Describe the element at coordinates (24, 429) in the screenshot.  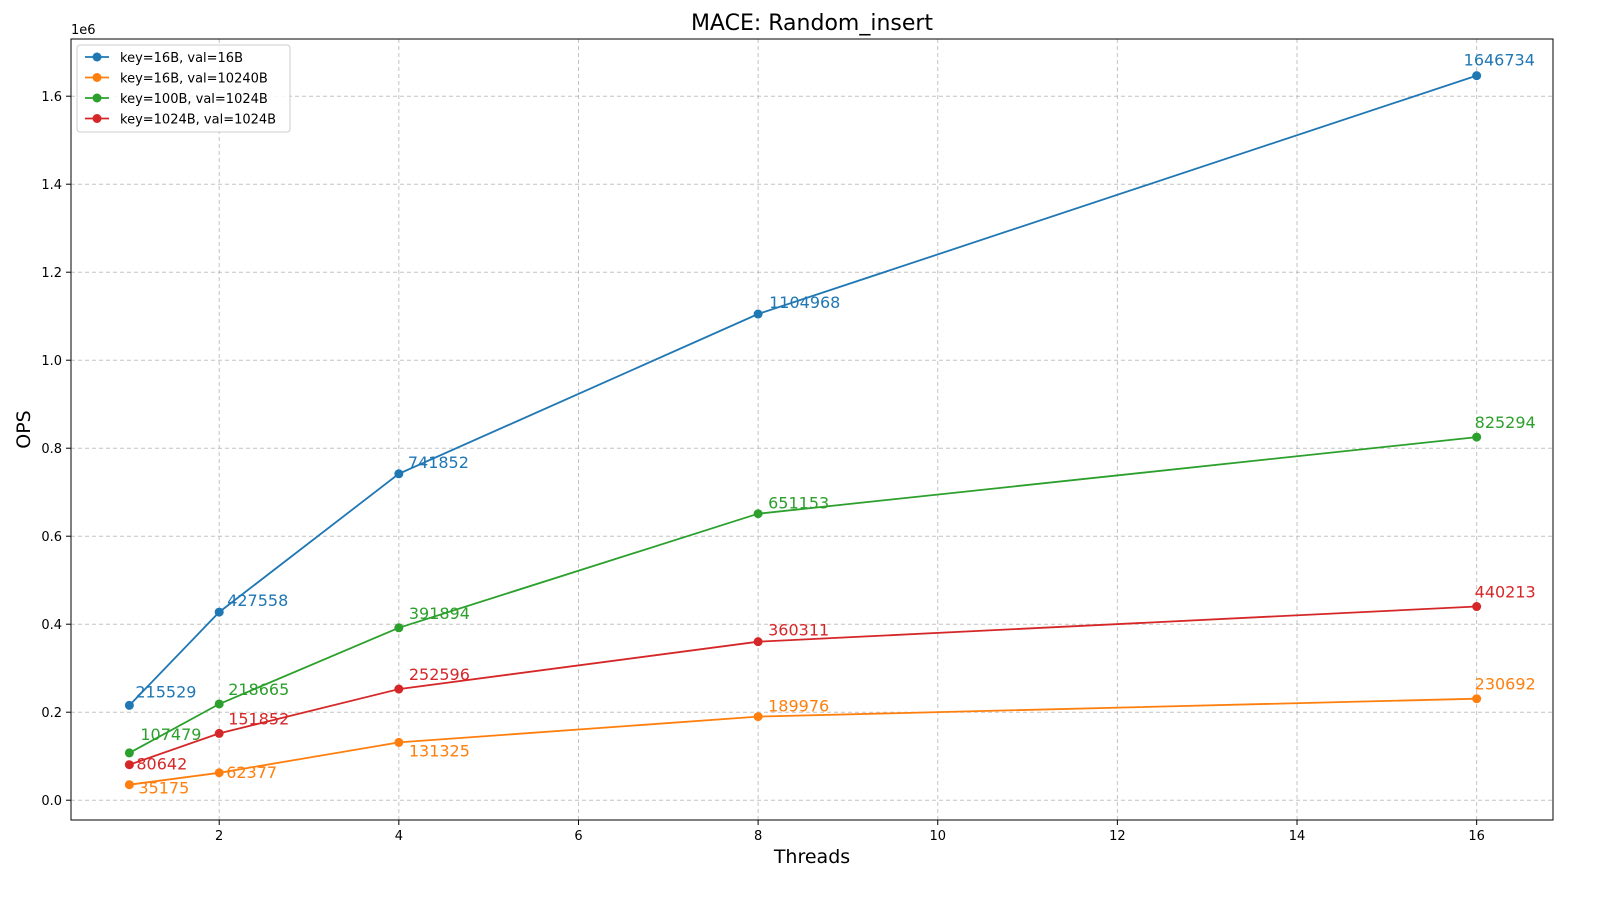
I see `y-axis-label: OPS` at that location.